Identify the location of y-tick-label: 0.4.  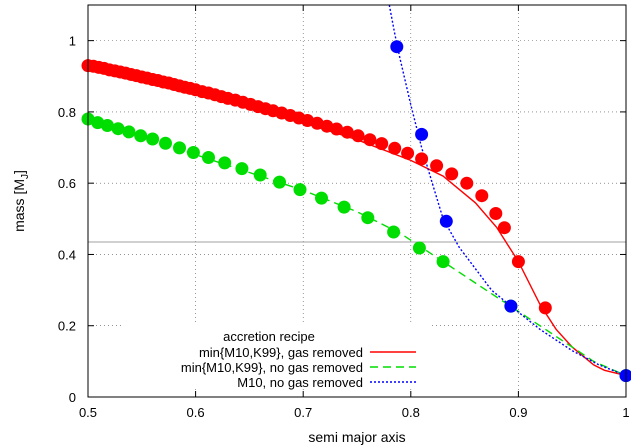
(67, 254).